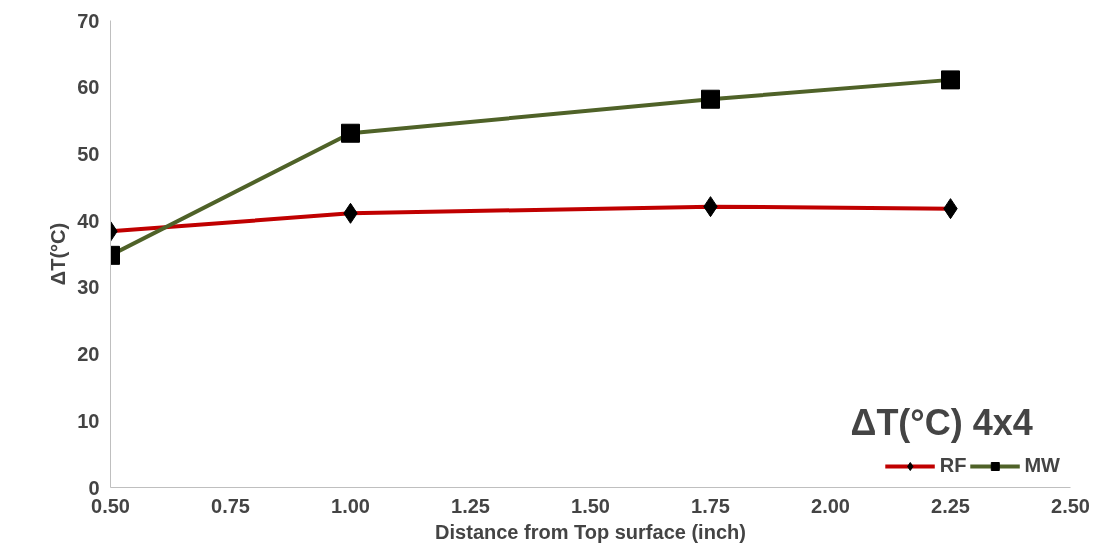 The image size is (1109, 553). What do you see at coordinates (1070, 505) in the screenshot?
I see `x-tick-label: 2.50` at bounding box center [1070, 505].